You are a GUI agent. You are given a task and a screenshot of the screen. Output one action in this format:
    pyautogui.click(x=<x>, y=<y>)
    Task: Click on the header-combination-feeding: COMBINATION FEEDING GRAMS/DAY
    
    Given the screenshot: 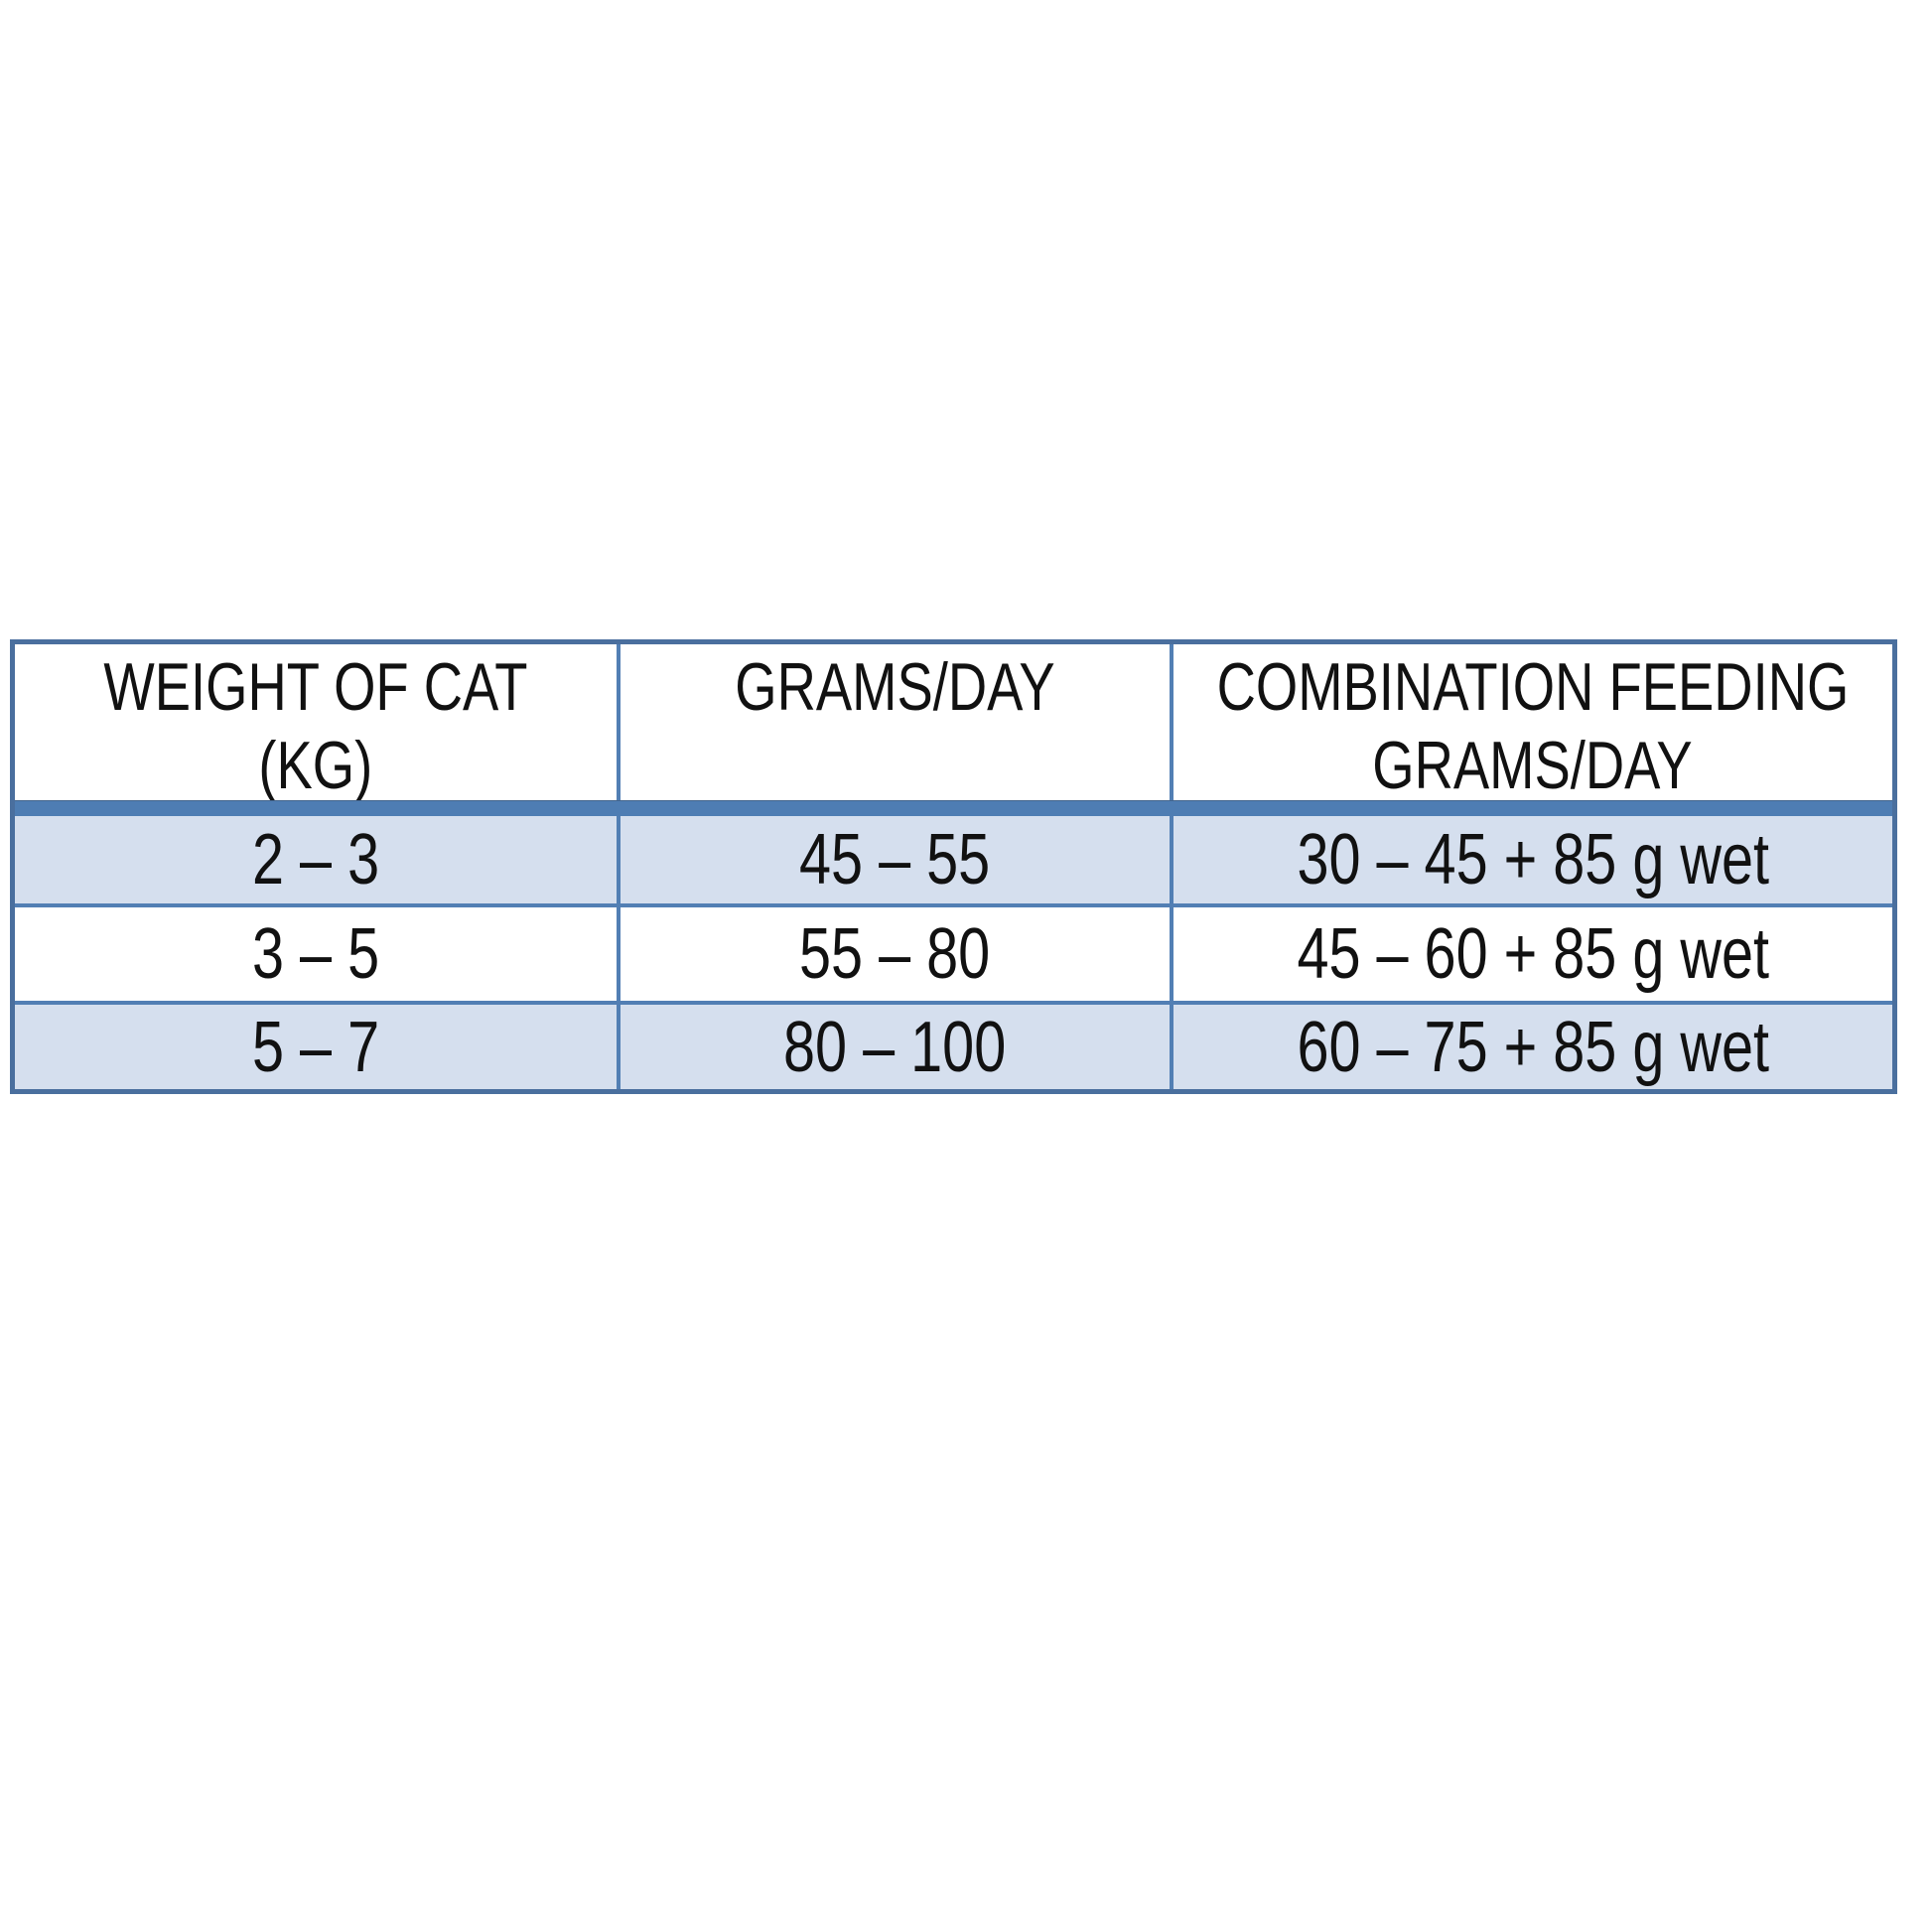 What is the action you would take?
    pyautogui.click(x=1533, y=722)
    